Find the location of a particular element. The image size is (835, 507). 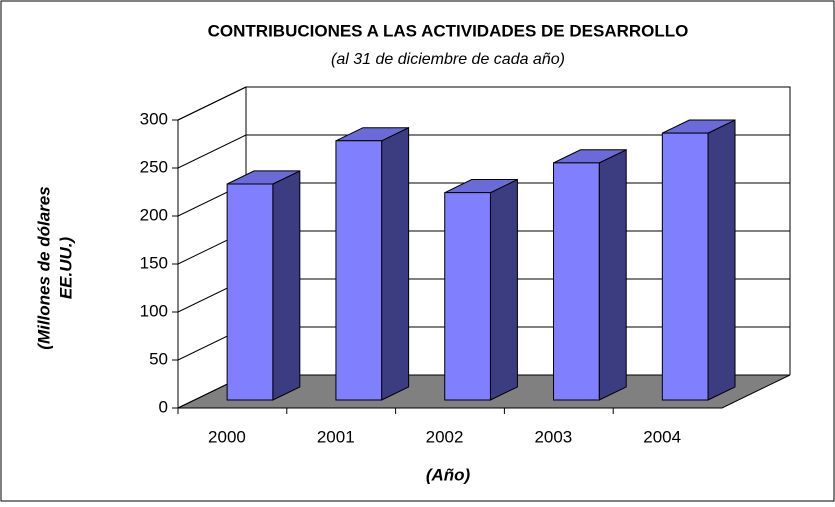

y-tick-label: 150 is located at coordinates (154, 262).